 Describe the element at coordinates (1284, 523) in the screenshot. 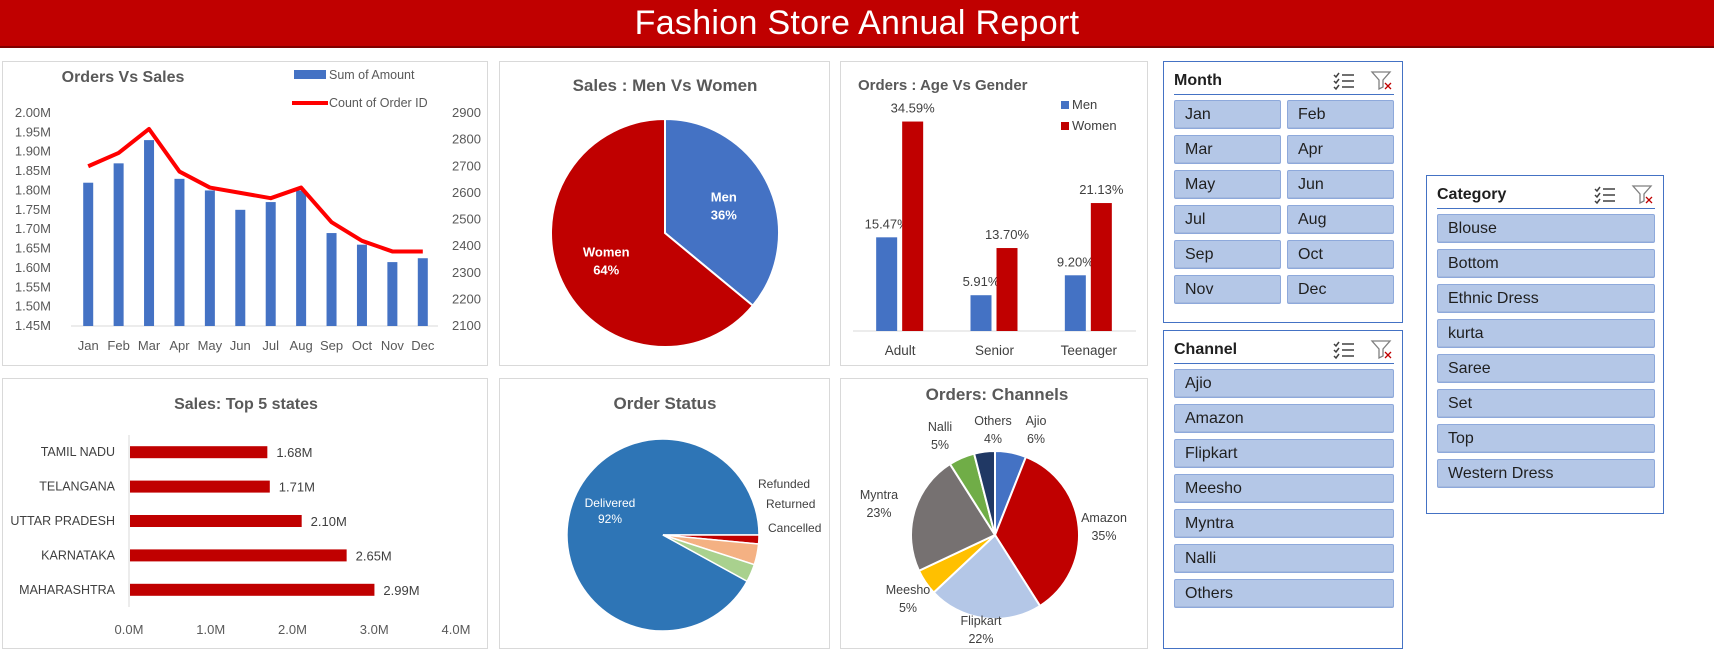

I see `slicer-item-myntra: Myntra` at that location.